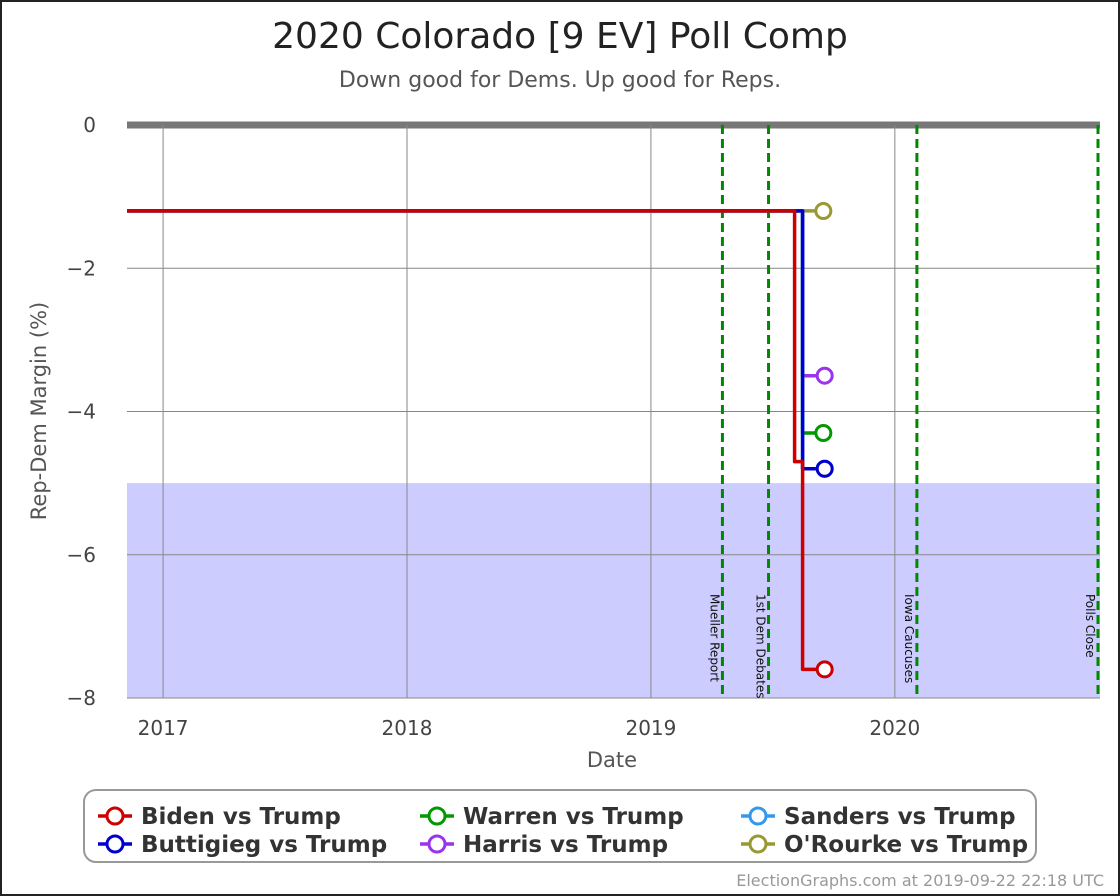 The image size is (1120, 896). Describe the element at coordinates (894, 728) in the screenshot. I see `x-tick-label: 2020` at that location.